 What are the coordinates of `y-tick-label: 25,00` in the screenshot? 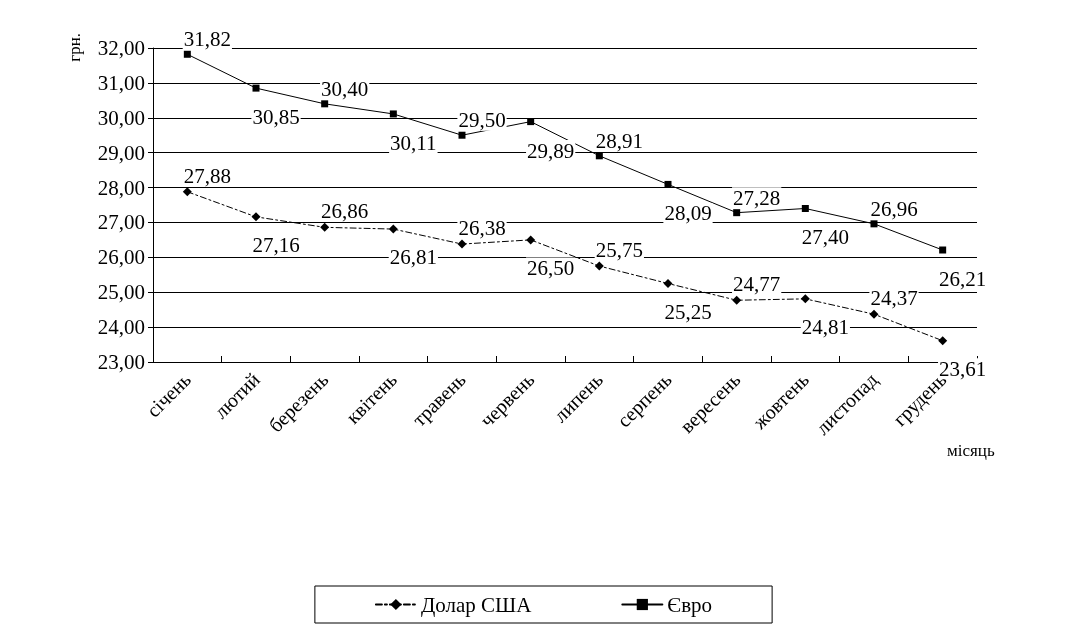 It's located at (121, 292).